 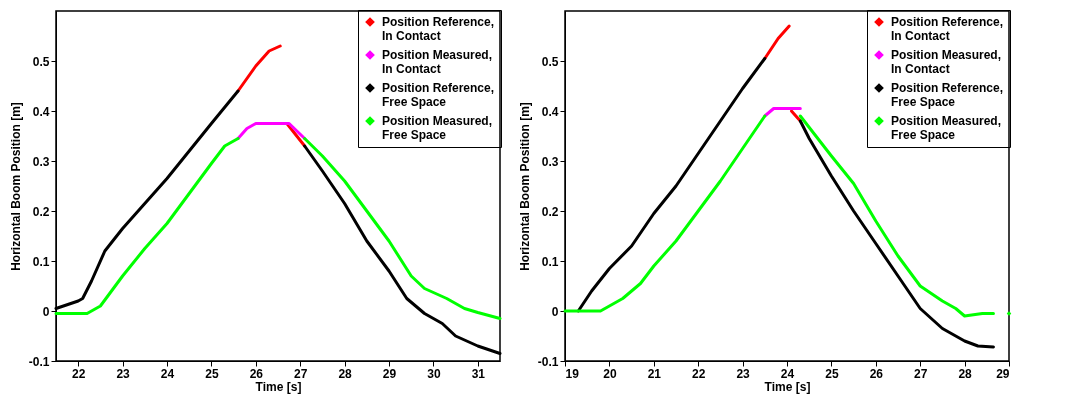 What do you see at coordinates (572, 373) in the screenshot?
I see `x-tick-label: 19` at bounding box center [572, 373].